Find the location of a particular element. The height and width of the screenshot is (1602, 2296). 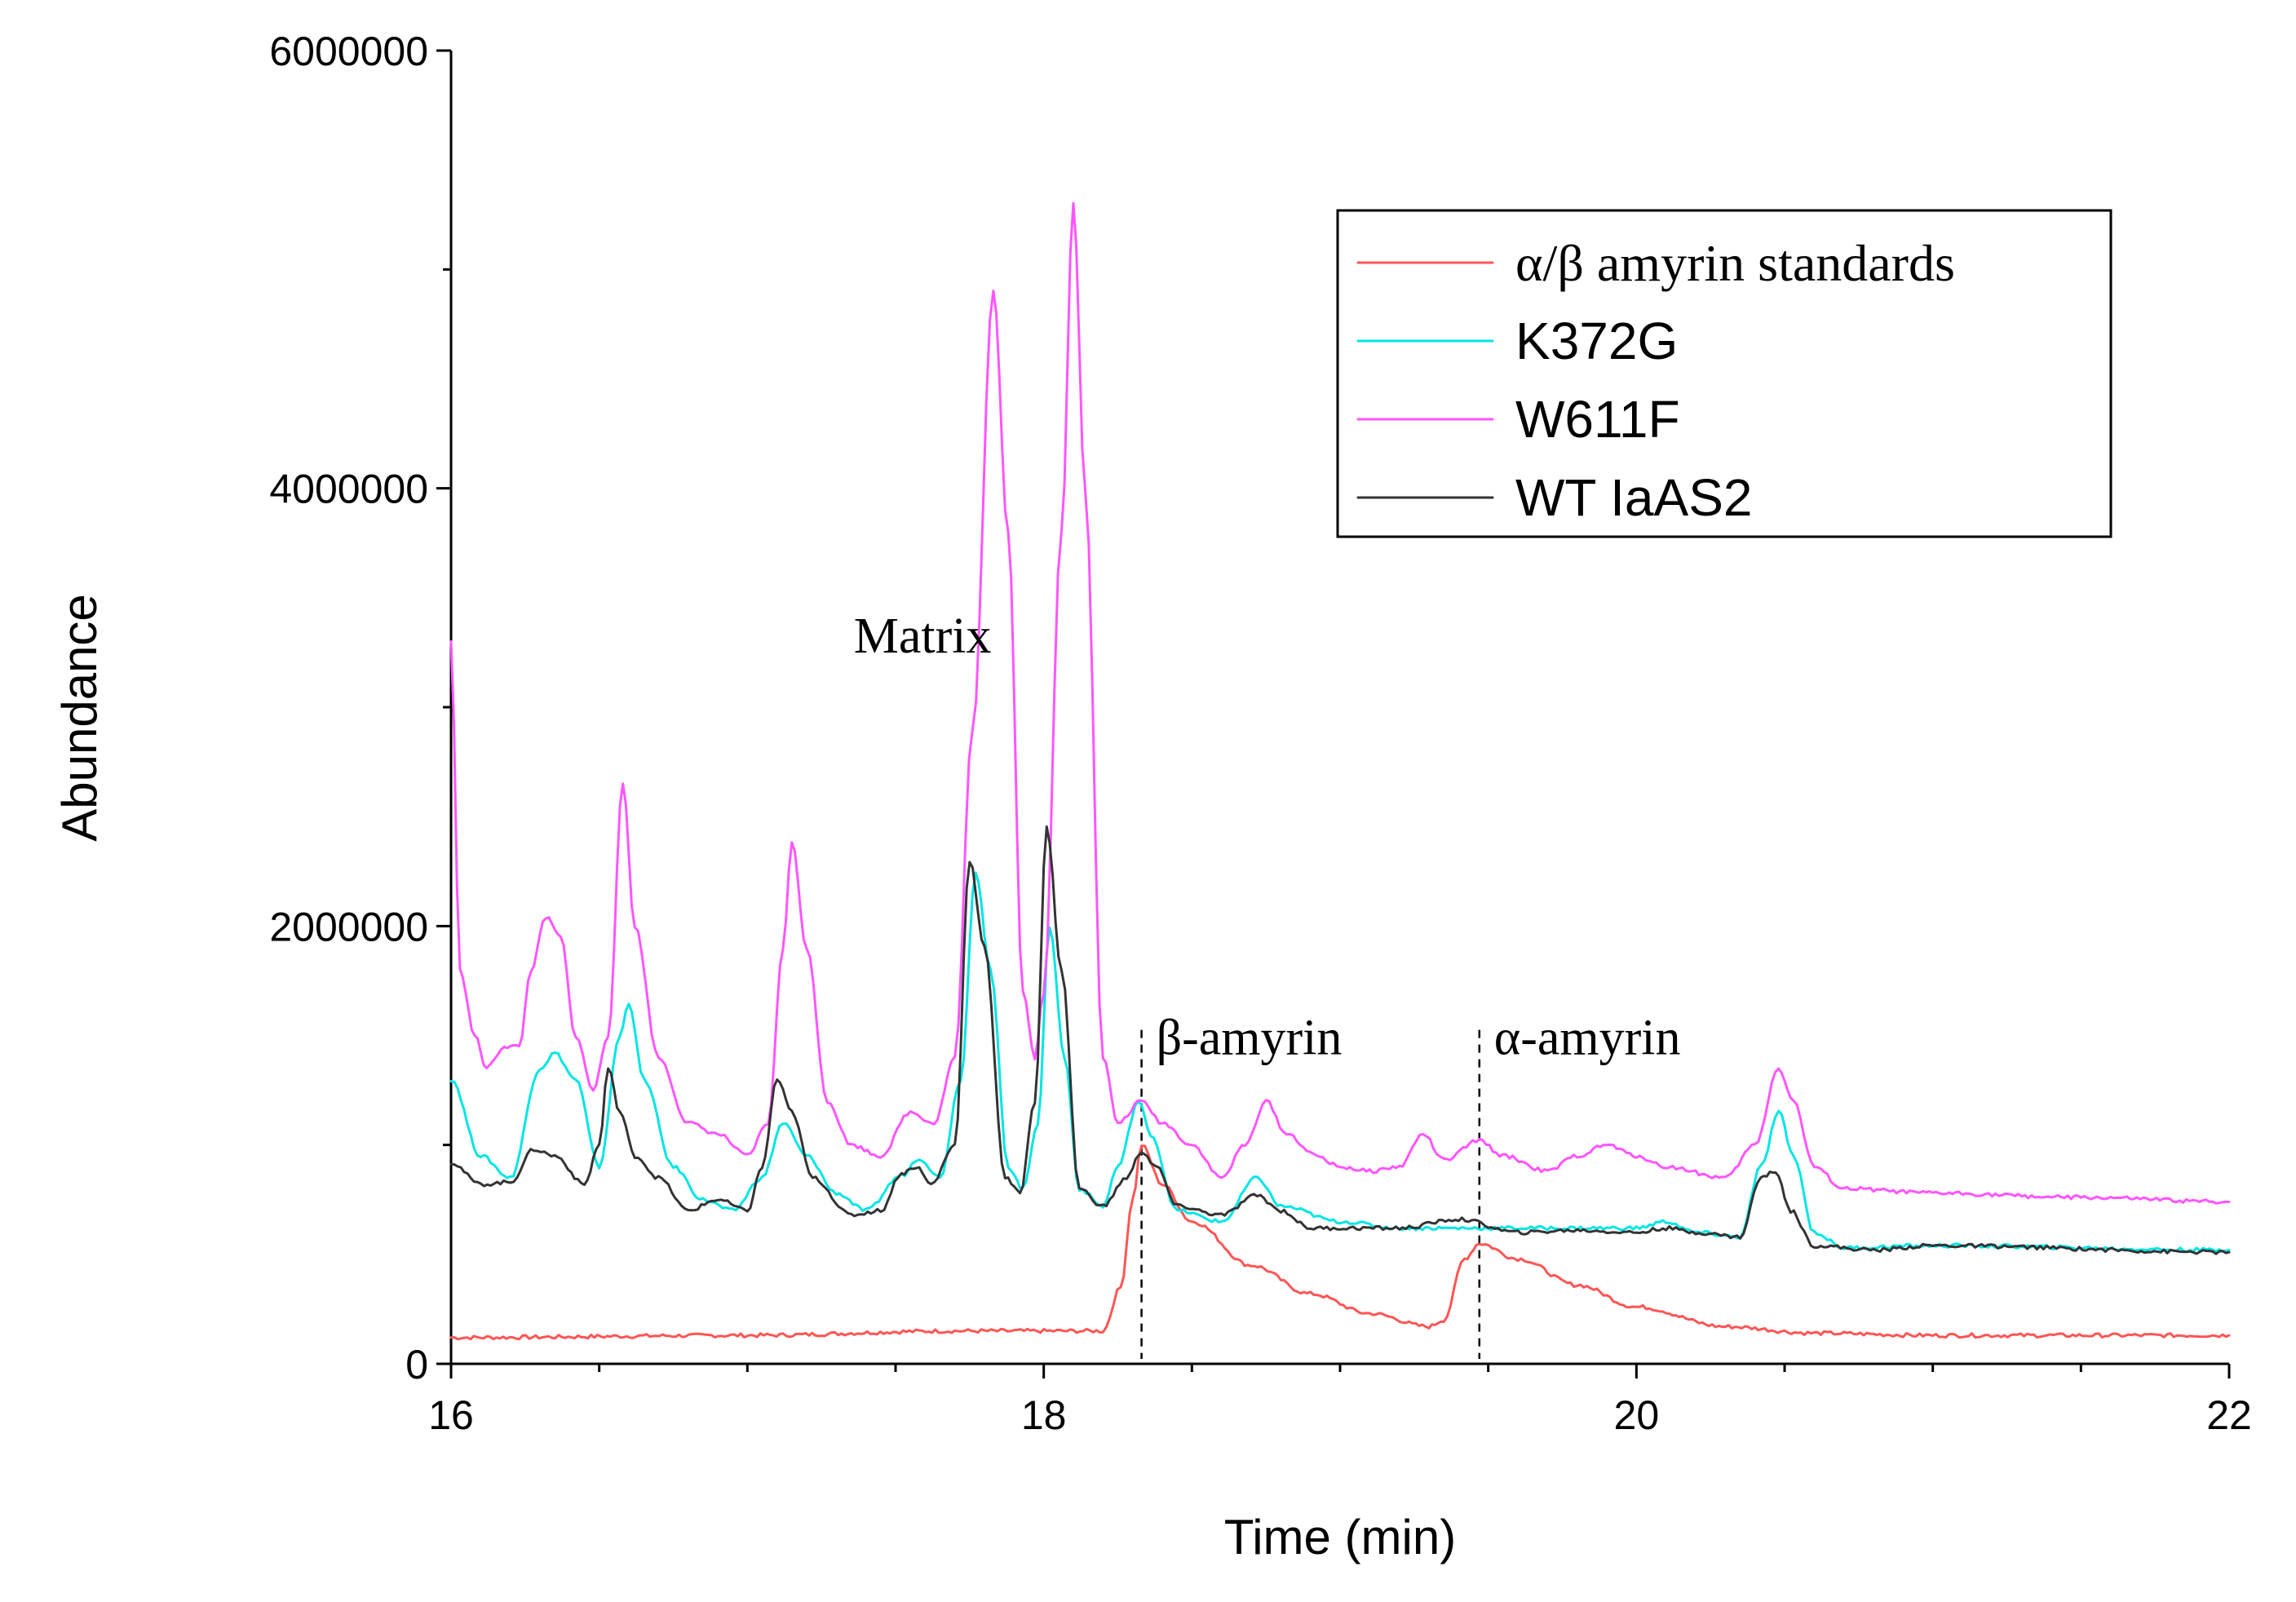

legend-box is located at coordinates (1724, 374).